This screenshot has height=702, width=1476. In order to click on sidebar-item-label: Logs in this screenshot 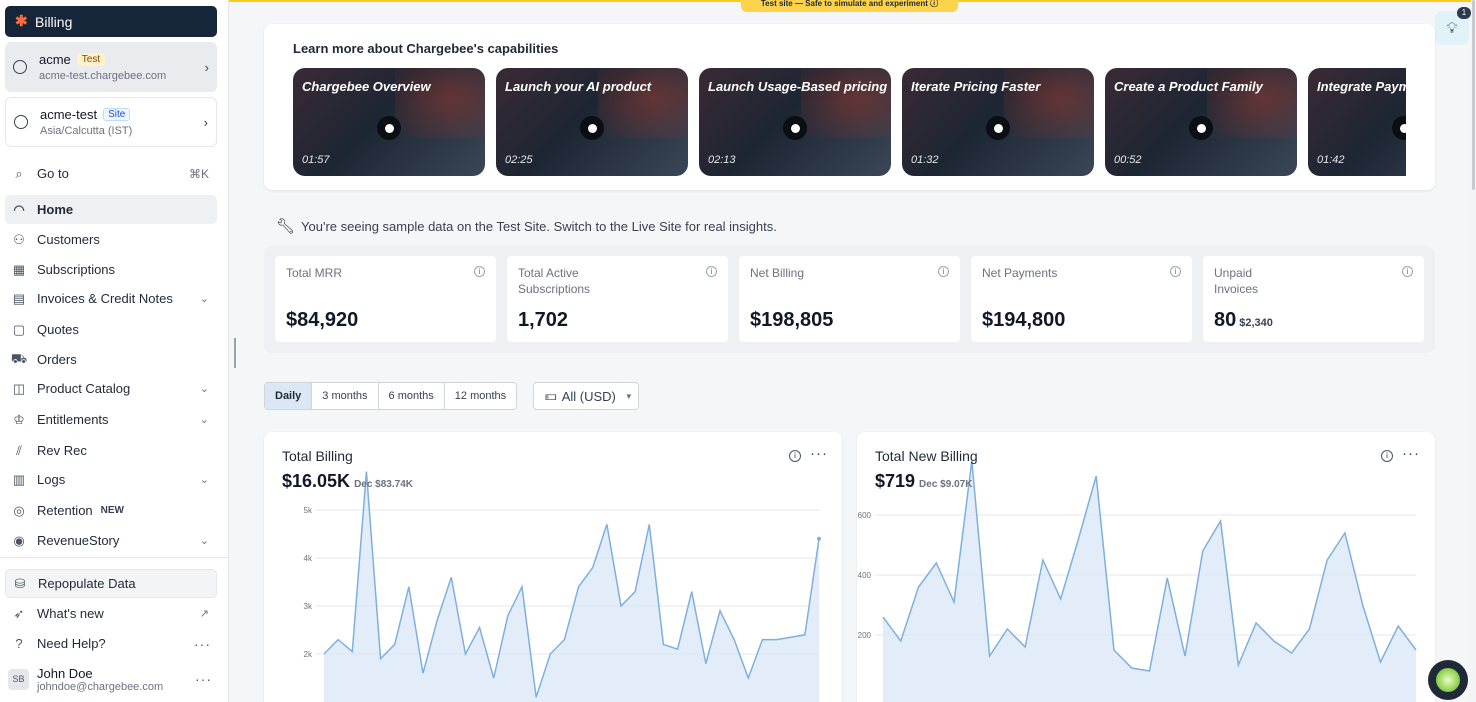, I will do `click(51, 479)`.